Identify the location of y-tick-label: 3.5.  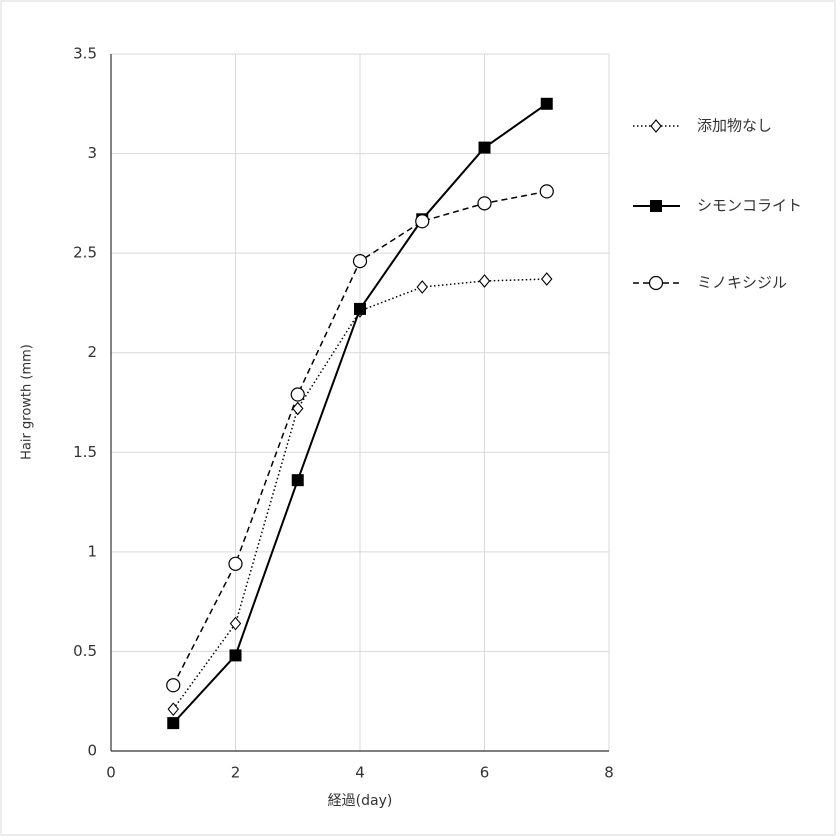
(85, 54).